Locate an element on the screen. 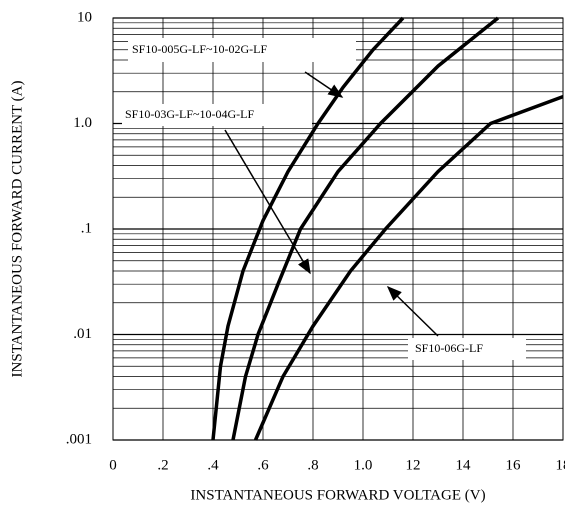 This screenshot has width=565, height=515. series-label: SF10-005G-LF~10-02G-LF is located at coordinates (199, 49).